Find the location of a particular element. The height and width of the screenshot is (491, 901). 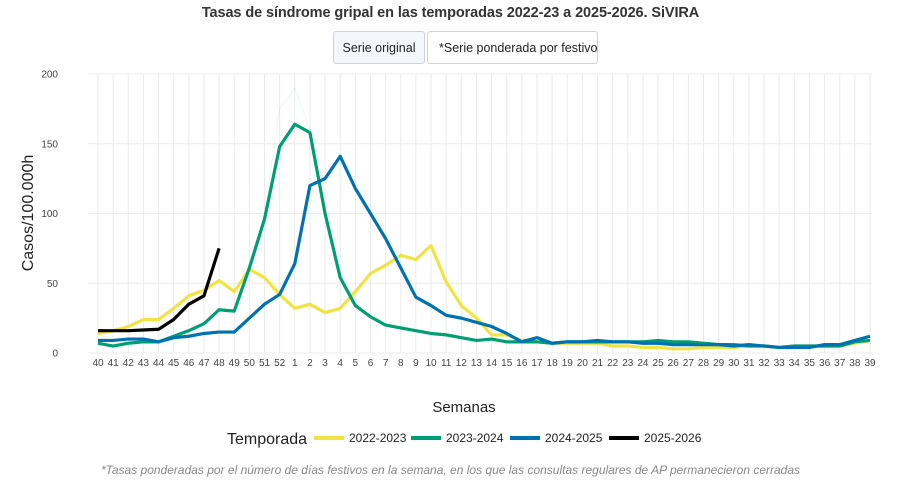

x-tick-label: 41 is located at coordinates (114, 363).